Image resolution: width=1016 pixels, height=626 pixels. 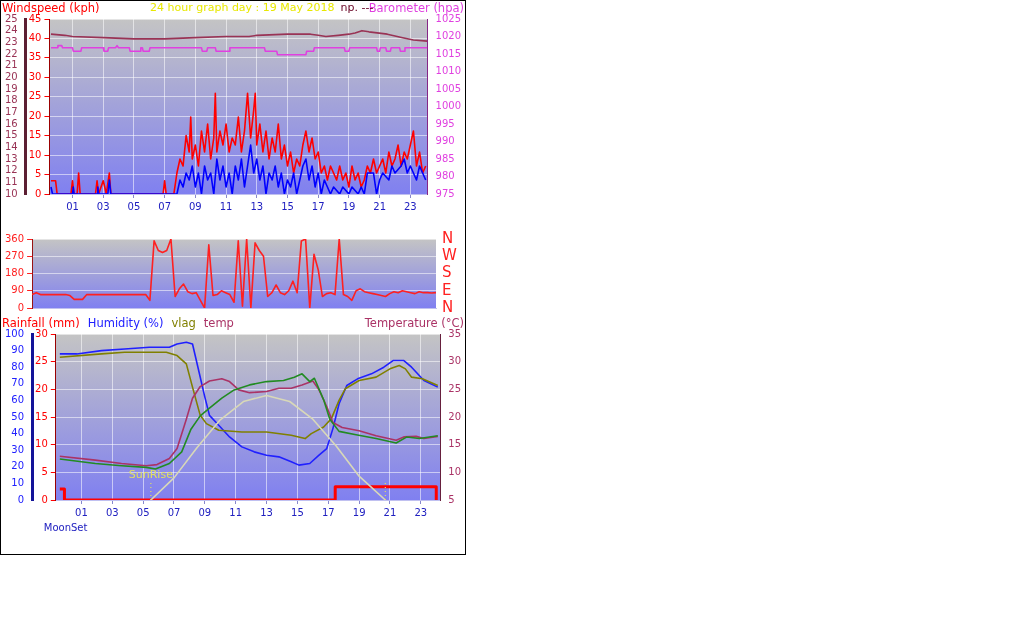 What do you see at coordinates (11, 123) in the screenshot?
I see `y3-tick-label: 16` at bounding box center [11, 123].